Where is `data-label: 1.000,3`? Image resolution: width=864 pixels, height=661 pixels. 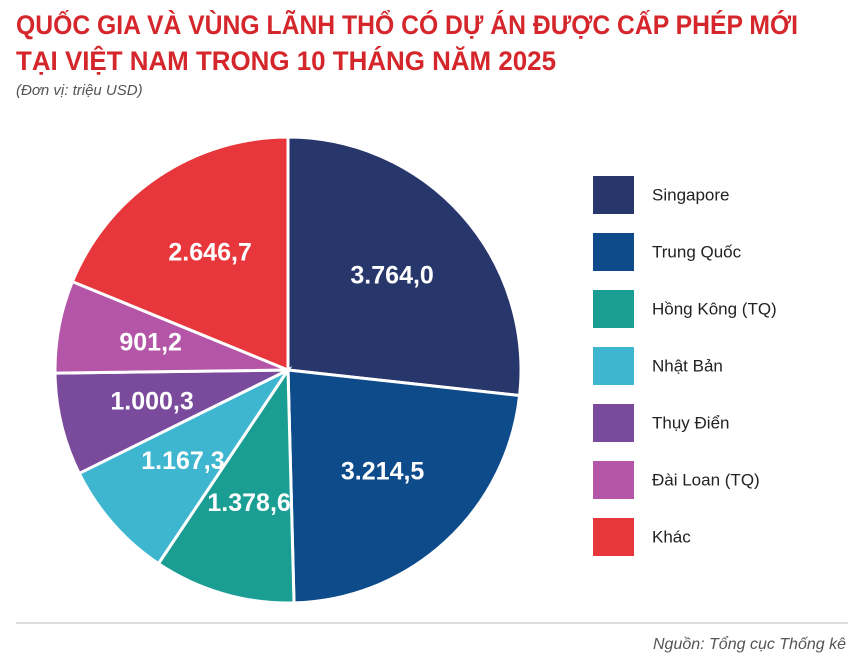 data-label: 1.000,3 is located at coordinates (151, 401).